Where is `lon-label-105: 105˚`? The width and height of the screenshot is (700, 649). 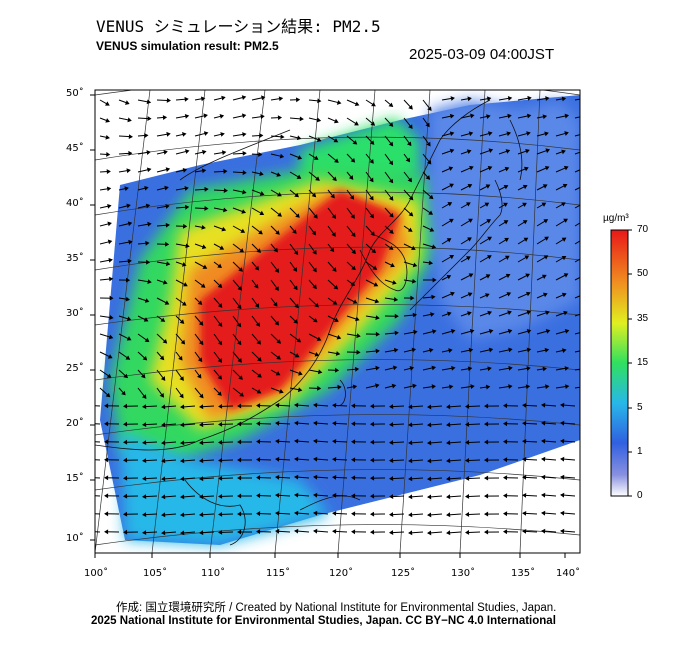 lon-label-105: 105˚ is located at coordinates (155, 573).